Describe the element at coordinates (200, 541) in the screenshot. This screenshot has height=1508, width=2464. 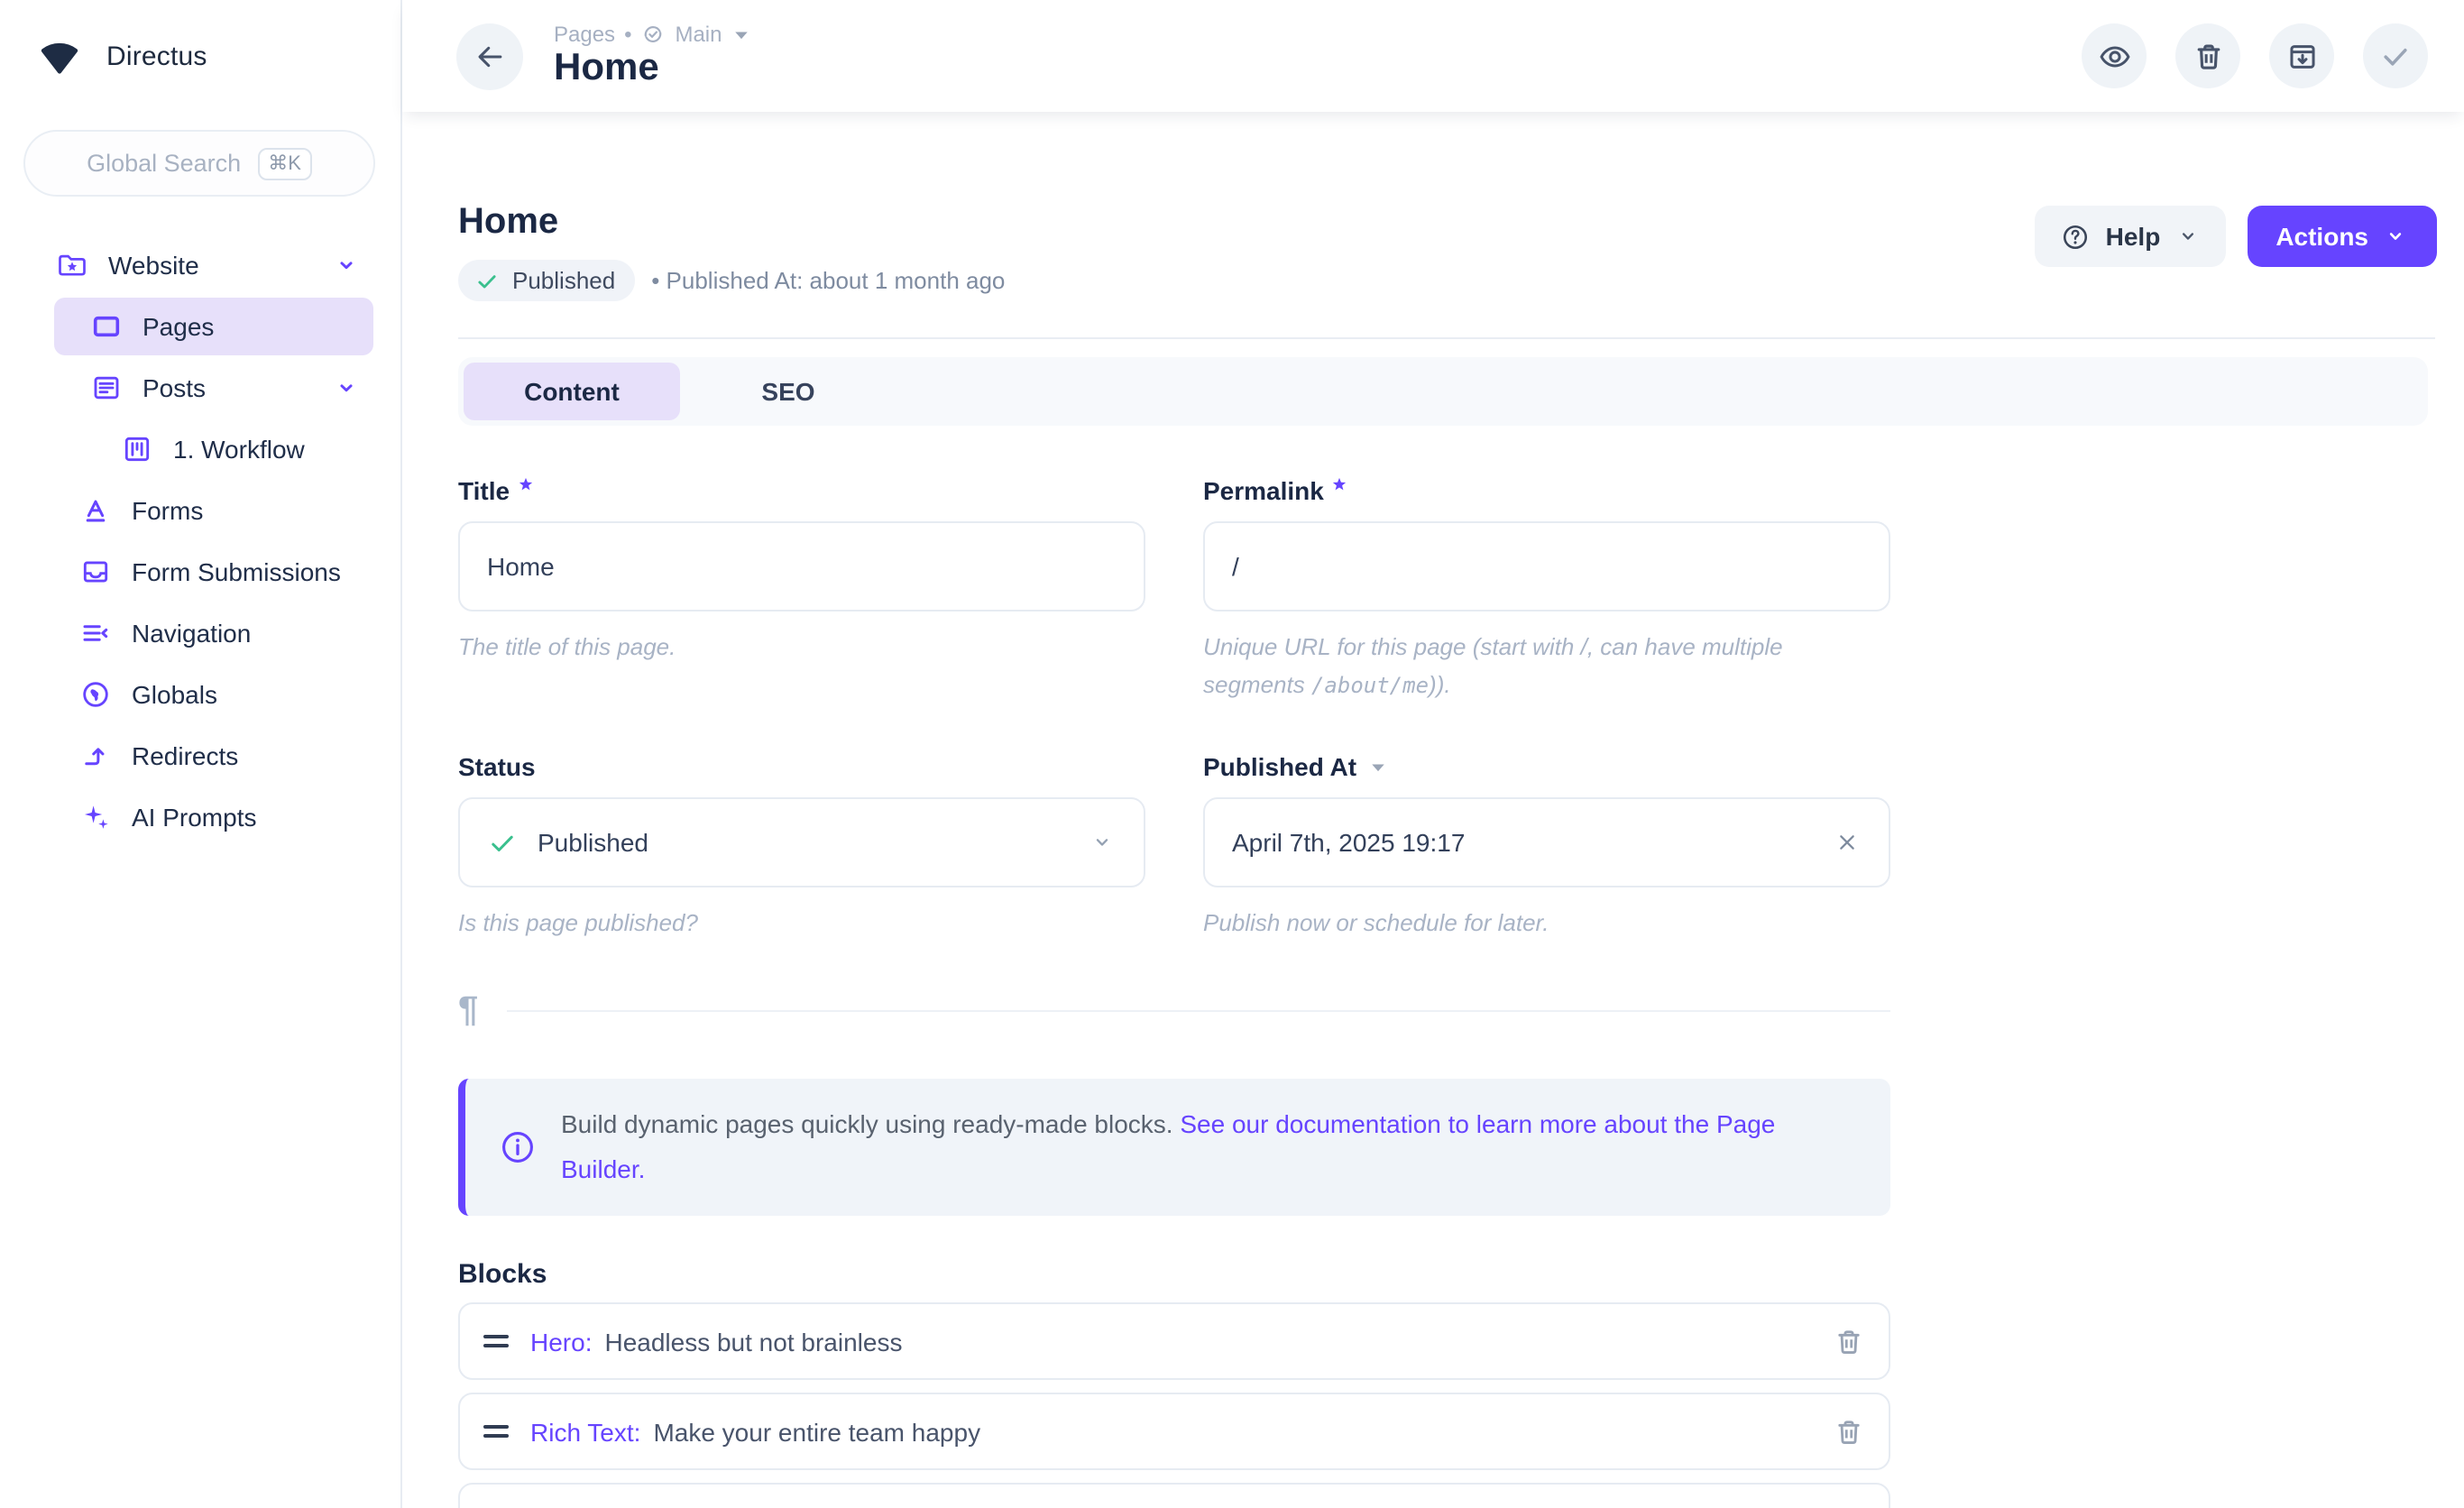
I see `sidebar-nav: Website Pages Posts` at that location.